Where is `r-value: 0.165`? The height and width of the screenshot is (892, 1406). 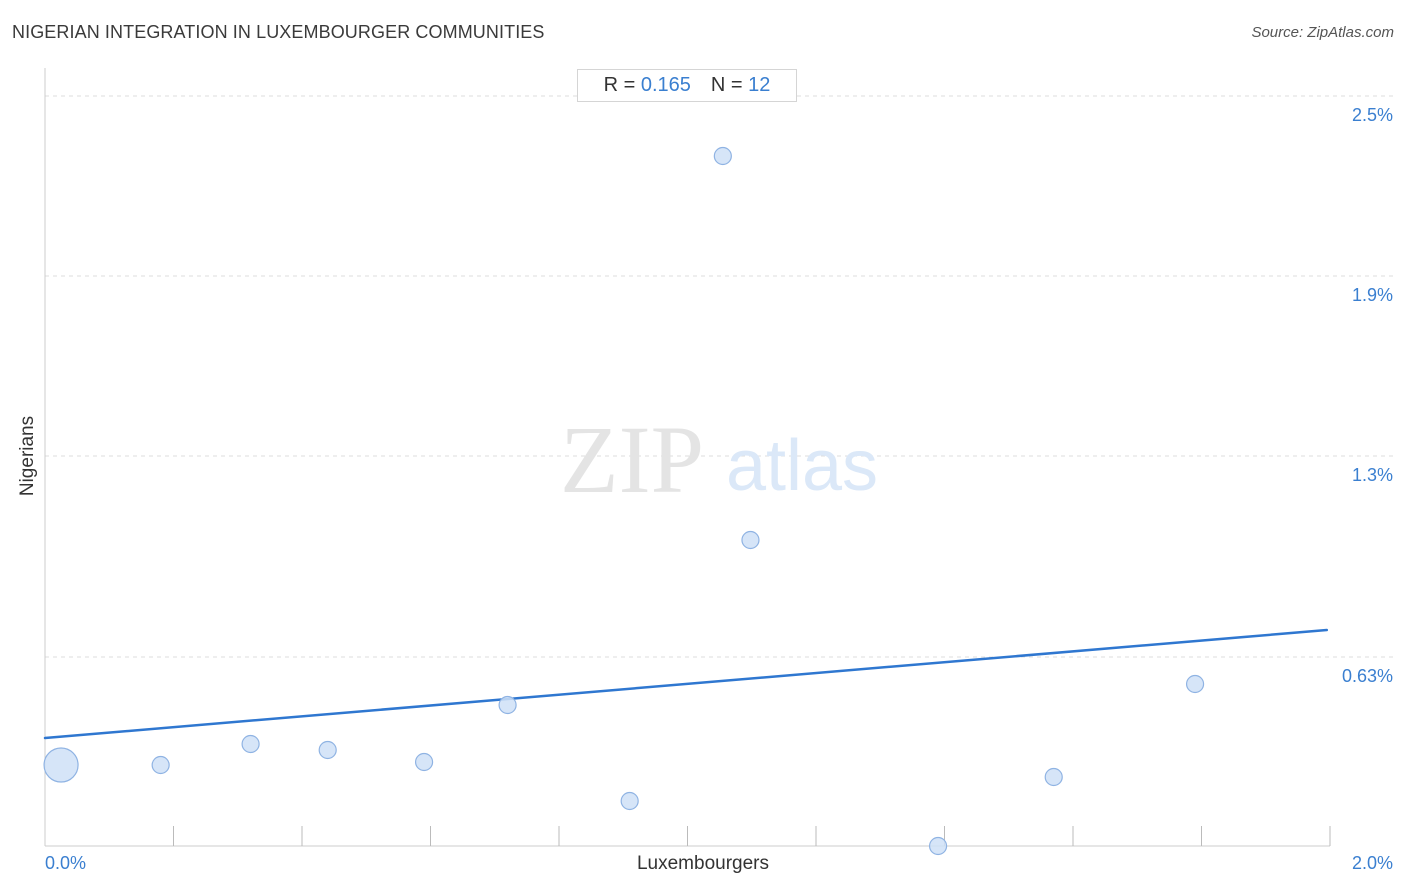 r-value: 0.165 is located at coordinates (665, 85).